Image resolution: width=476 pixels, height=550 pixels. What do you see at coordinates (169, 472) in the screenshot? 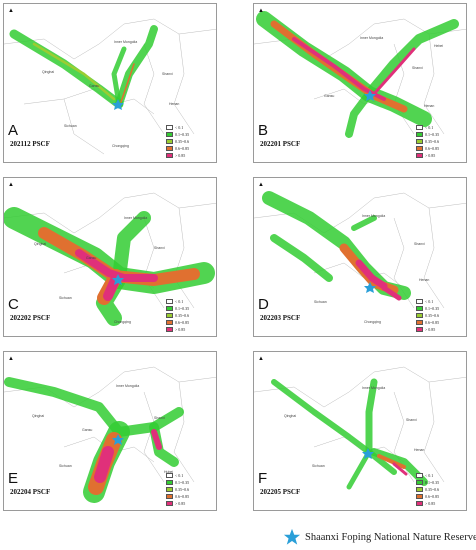
I see `label-hubei: Hubei` at bounding box center [169, 472].